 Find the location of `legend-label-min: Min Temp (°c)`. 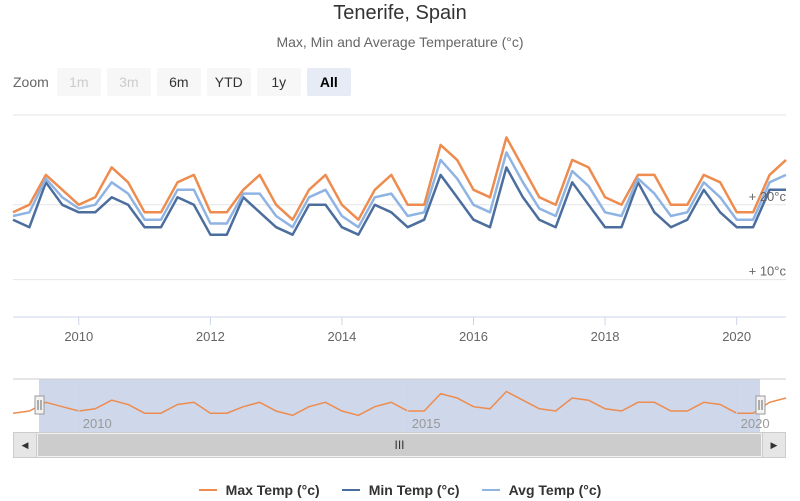

legend-label-min: Min Temp (°c) is located at coordinates (414, 490).